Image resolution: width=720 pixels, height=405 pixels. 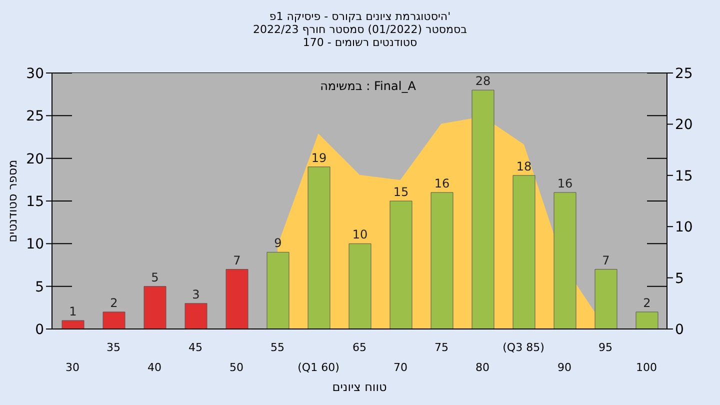 What do you see at coordinates (483, 367) in the screenshot?
I see `x-tick-label: 80` at bounding box center [483, 367].